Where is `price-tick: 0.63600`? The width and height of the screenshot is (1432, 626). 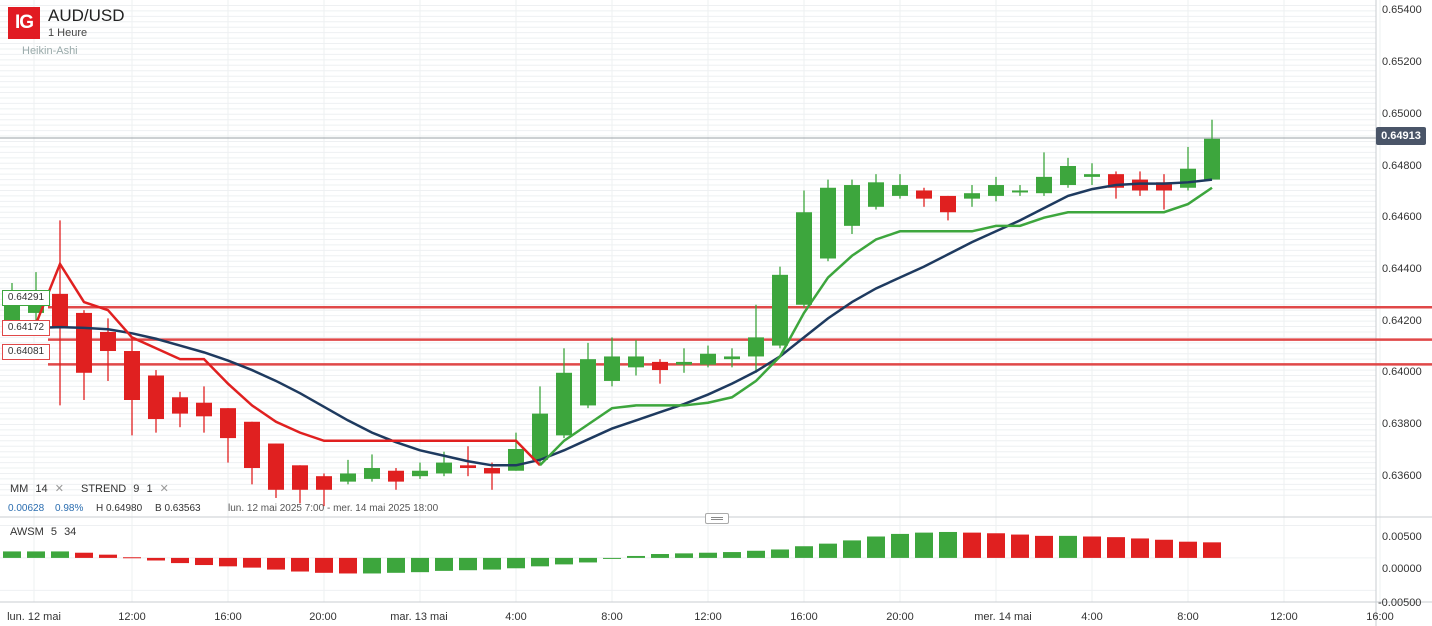 price-tick: 0.63600 is located at coordinates (1402, 476).